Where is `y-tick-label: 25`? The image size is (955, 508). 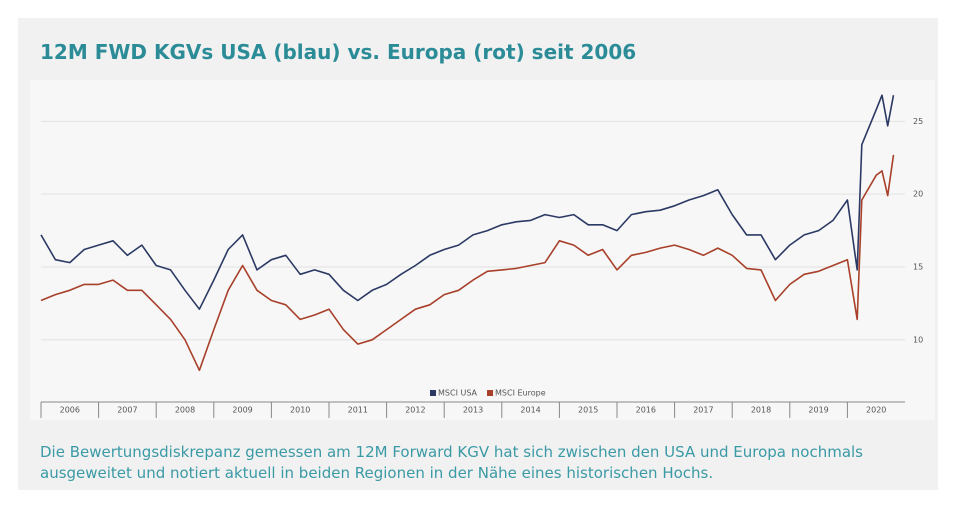
y-tick-label: 25 is located at coordinates (918, 121).